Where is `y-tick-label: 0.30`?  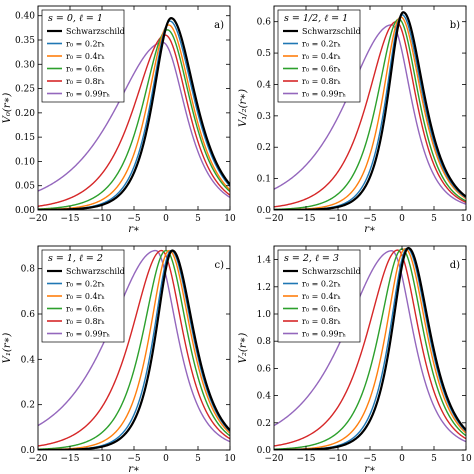
y-tick-label: 0.30 is located at coordinates (25, 65).